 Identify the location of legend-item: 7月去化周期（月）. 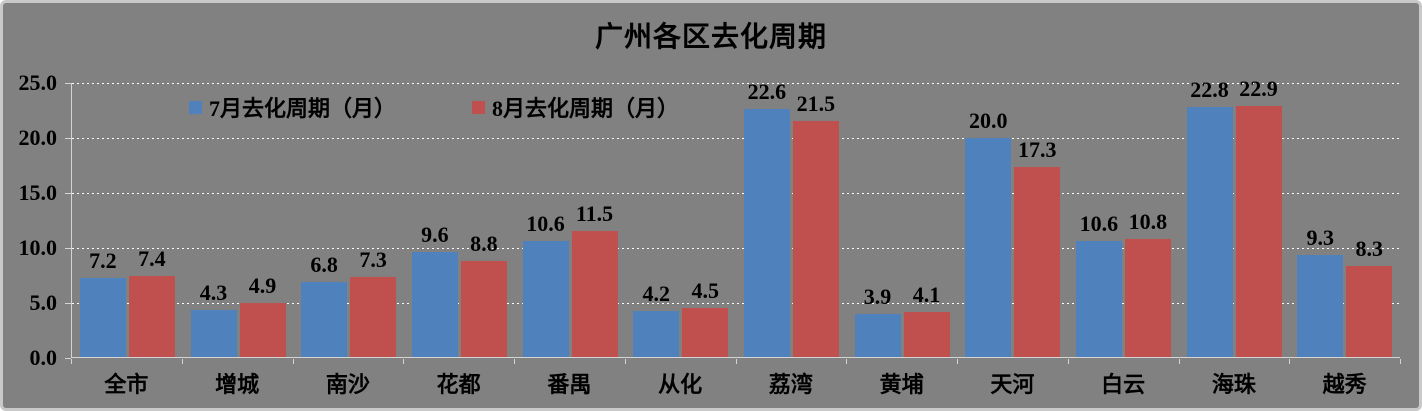
(292, 107).